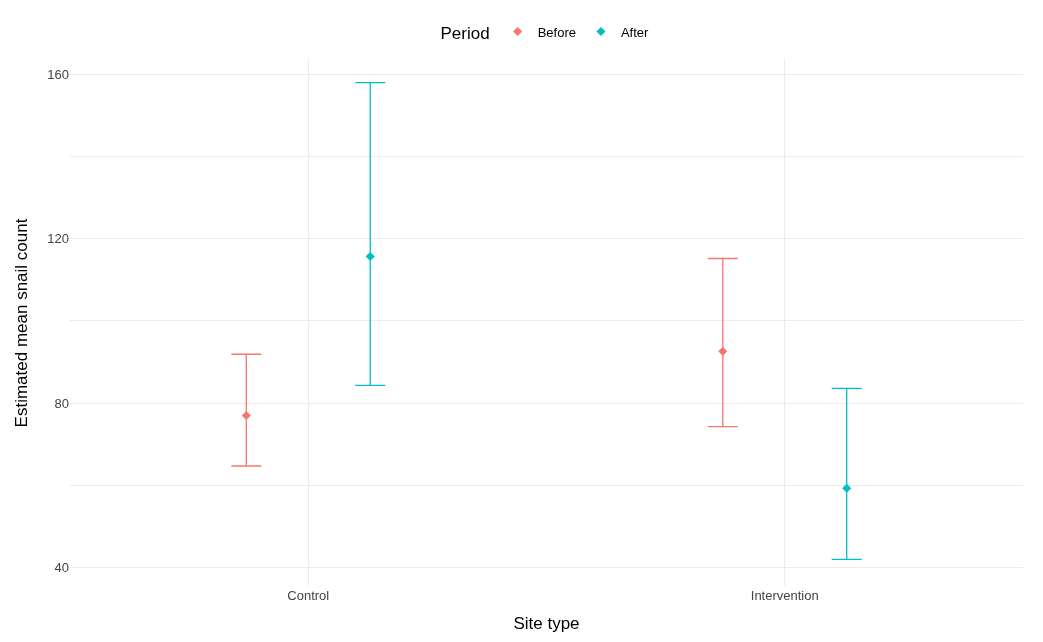 This screenshot has width=1043, height=642. Describe the element at coordinates (21, 323) in the screenshot. I see `y-axis-title: Estimated mean snail count` at that location.